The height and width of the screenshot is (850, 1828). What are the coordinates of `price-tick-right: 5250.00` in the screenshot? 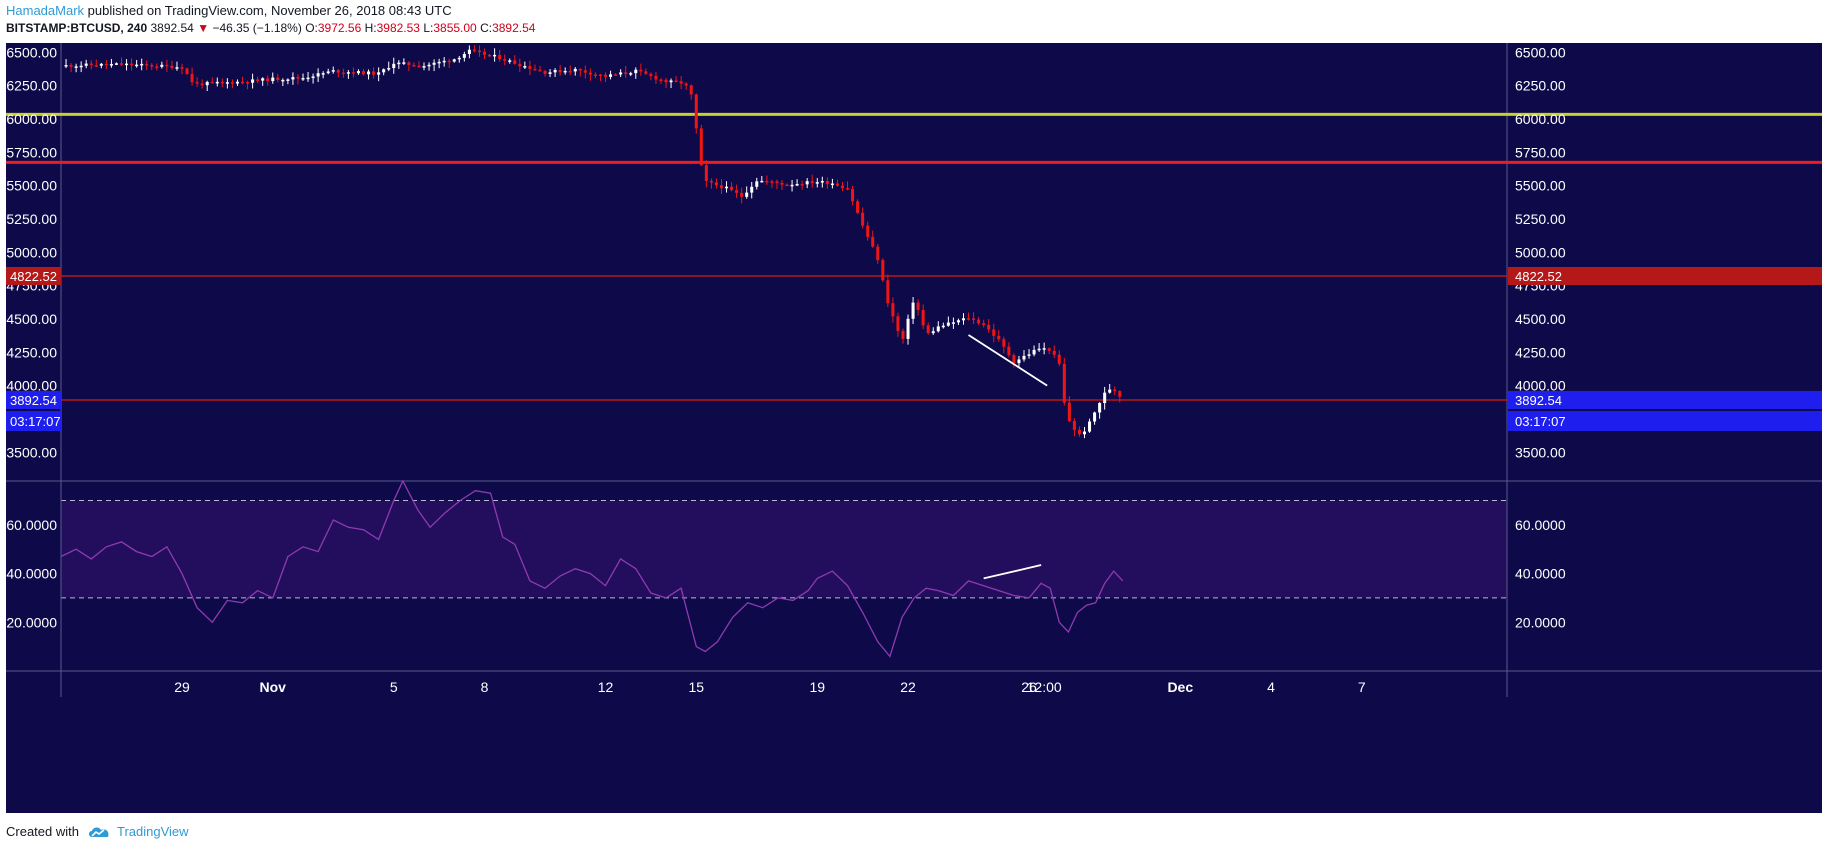 It's located at (1540, 219).